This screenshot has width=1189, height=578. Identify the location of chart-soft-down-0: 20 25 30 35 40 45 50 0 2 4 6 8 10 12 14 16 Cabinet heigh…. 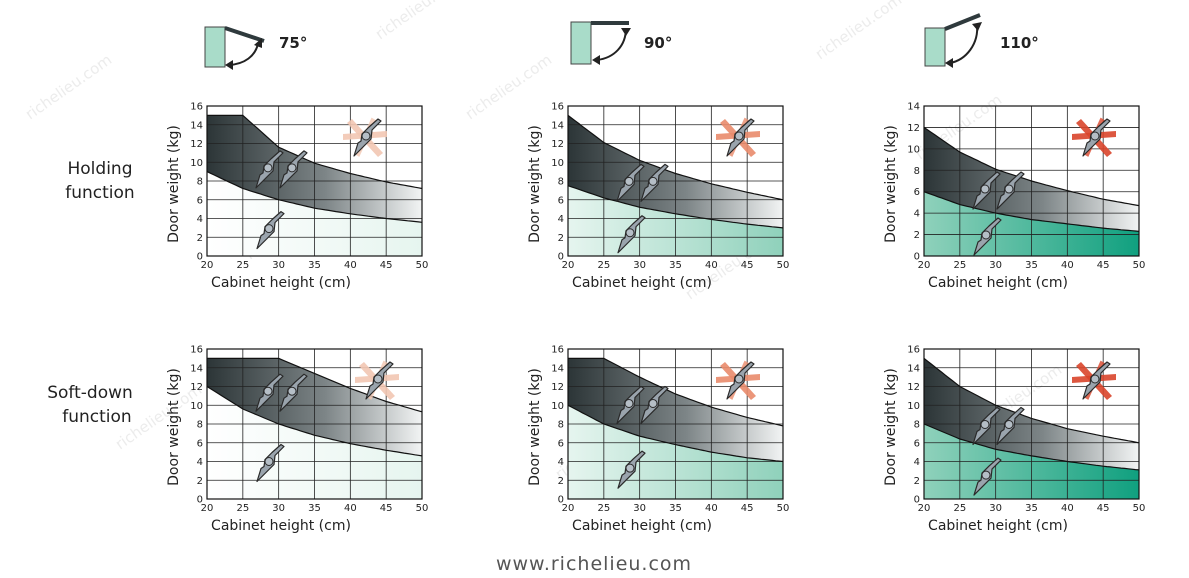
(297, 440).